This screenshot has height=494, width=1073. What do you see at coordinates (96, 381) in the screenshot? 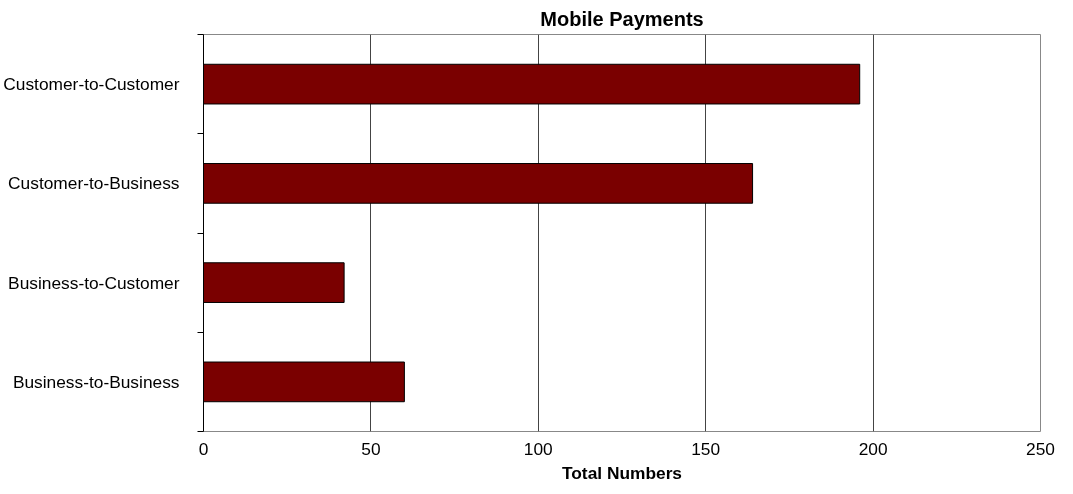
I see `y-tick-label: Business-to-Business` at bounding box center [96, 381].